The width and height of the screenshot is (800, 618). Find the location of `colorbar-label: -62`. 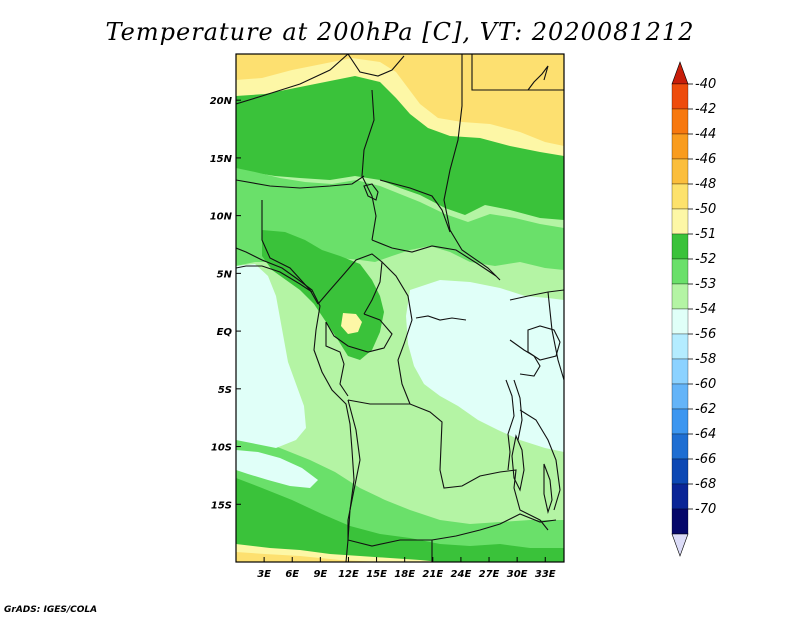

colorbar-label: -62 is located at coordinates (705, 409).